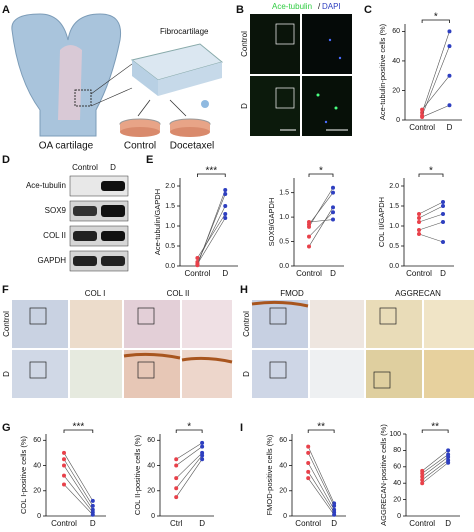 The height and width of the screenshot is (532, 474). What do you see at coordinates (397, 450) in the screenshot?
I see `y-tick-label: 80` at bounding box center [397, 450].